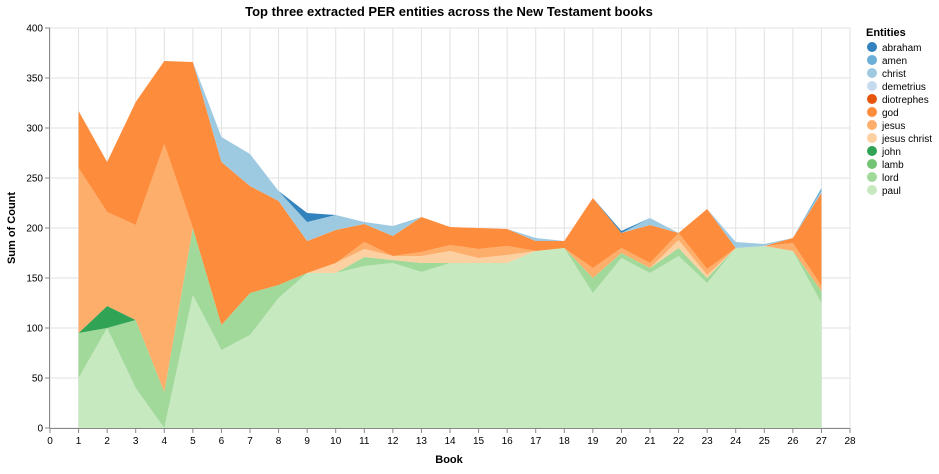 Image resolution: width=939 pixels, height=474 pixels. I want to click on x-tick-label: 24, so click(736, 441).